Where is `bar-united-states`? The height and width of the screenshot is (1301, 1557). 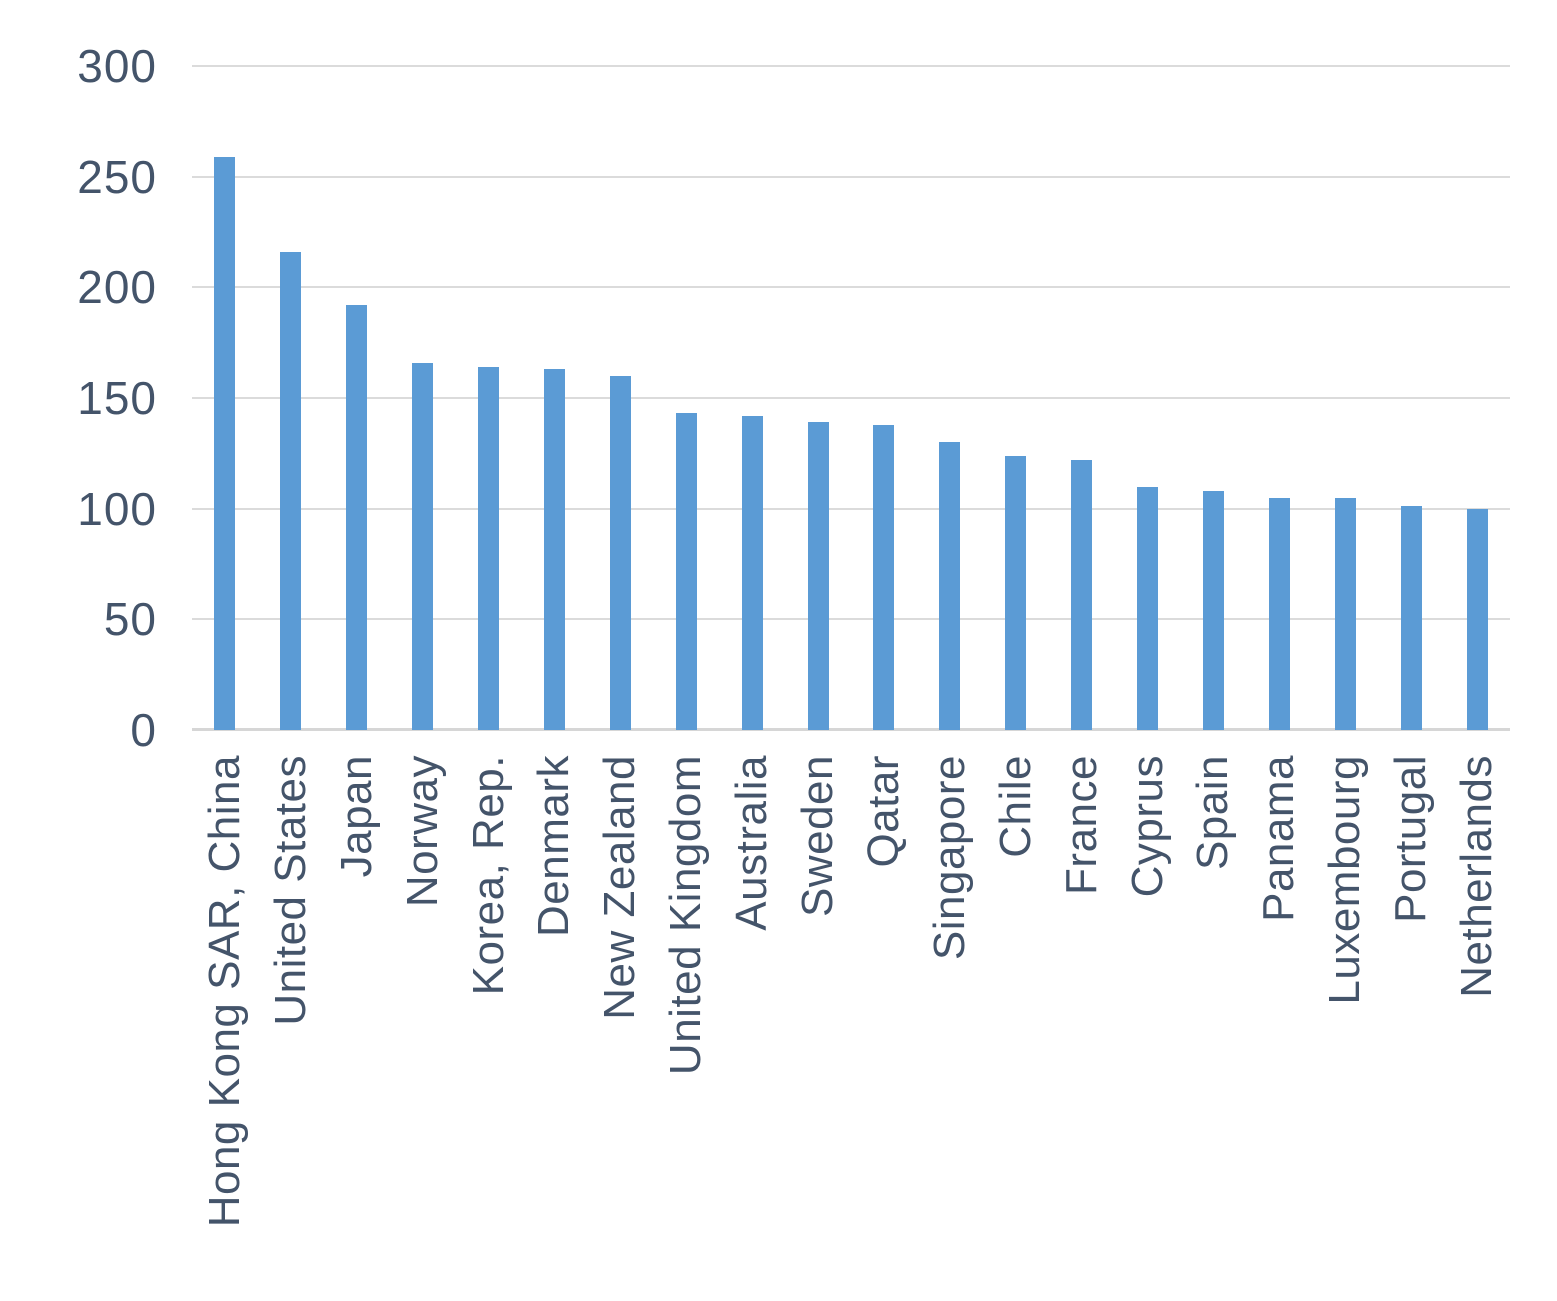
bar-united-states is located at coordinates (290, 491).